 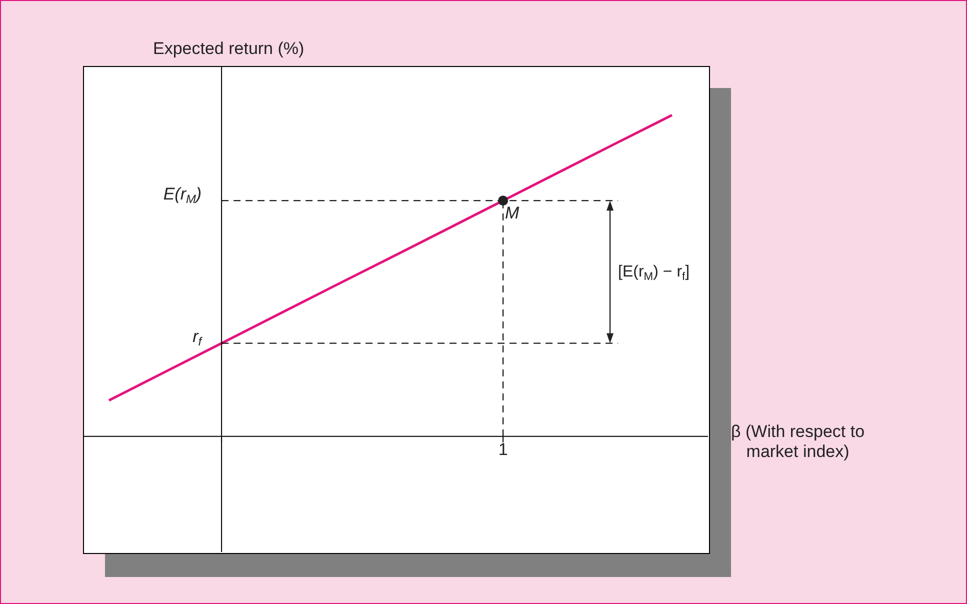 I want to click on y-axis-title: Expected return (%), so click(x=228, y=49).